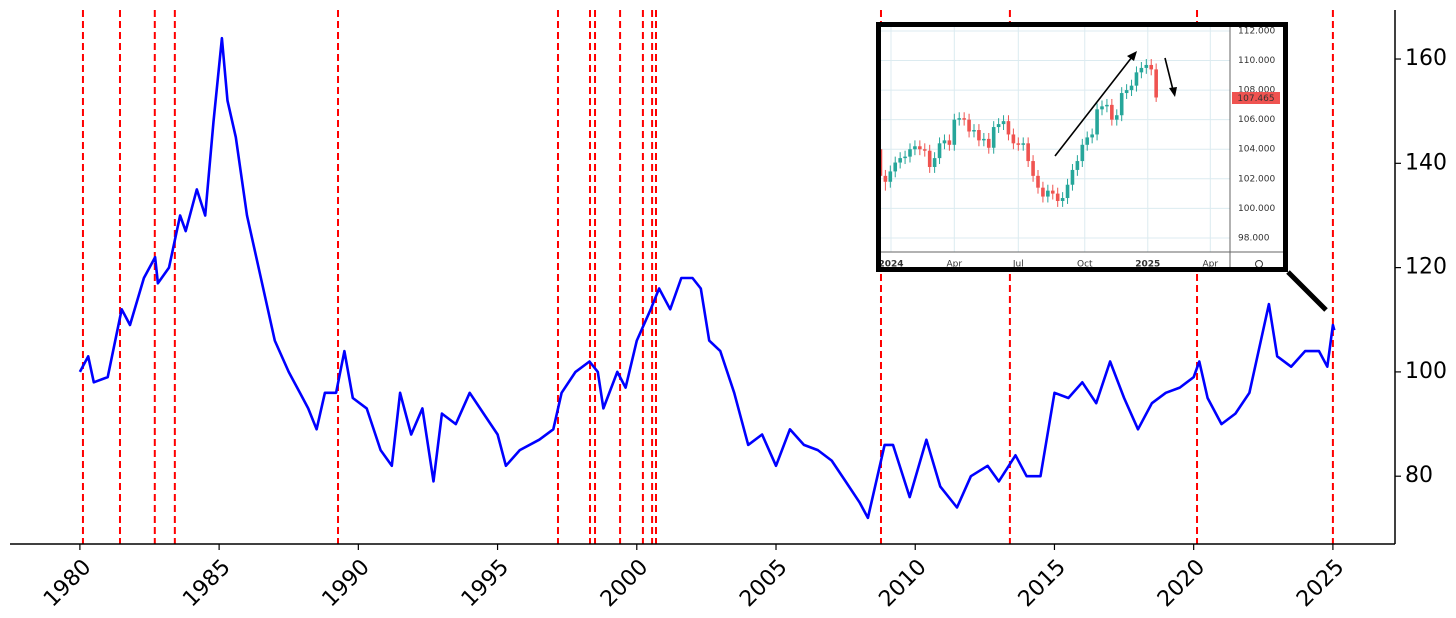 Image resolution: width=1456 pixels, height=618 pixels. What do you see at coordinates (902, 583) in the screenshot?
I see `x-tick-label: 2010` at bounding box center [902, 583].